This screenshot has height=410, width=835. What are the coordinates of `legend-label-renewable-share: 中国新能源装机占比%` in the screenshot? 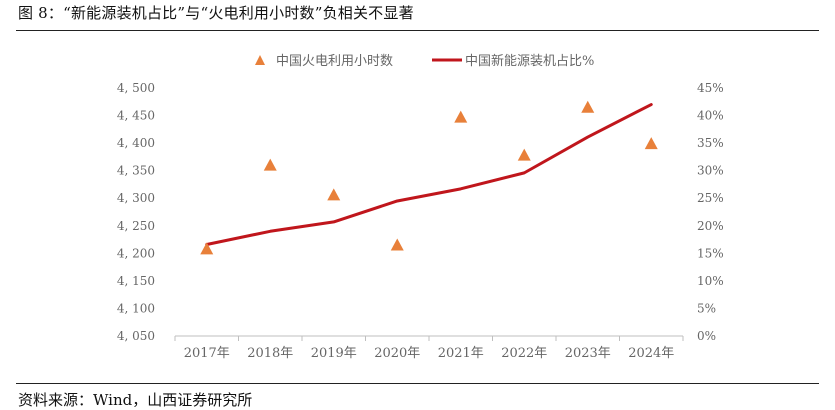 It's located at (529, 61).